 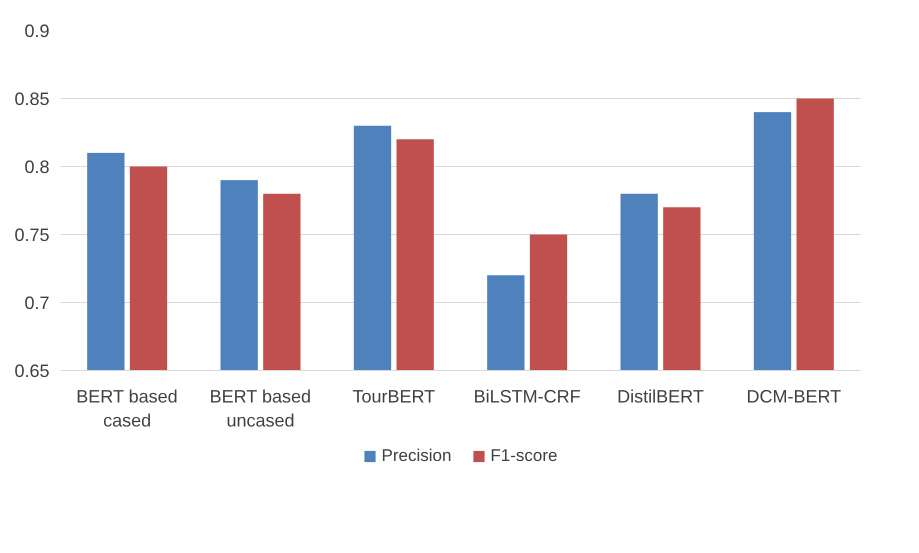 I want to click on y-tick-label: 0.75, so click(x=32, y=235).